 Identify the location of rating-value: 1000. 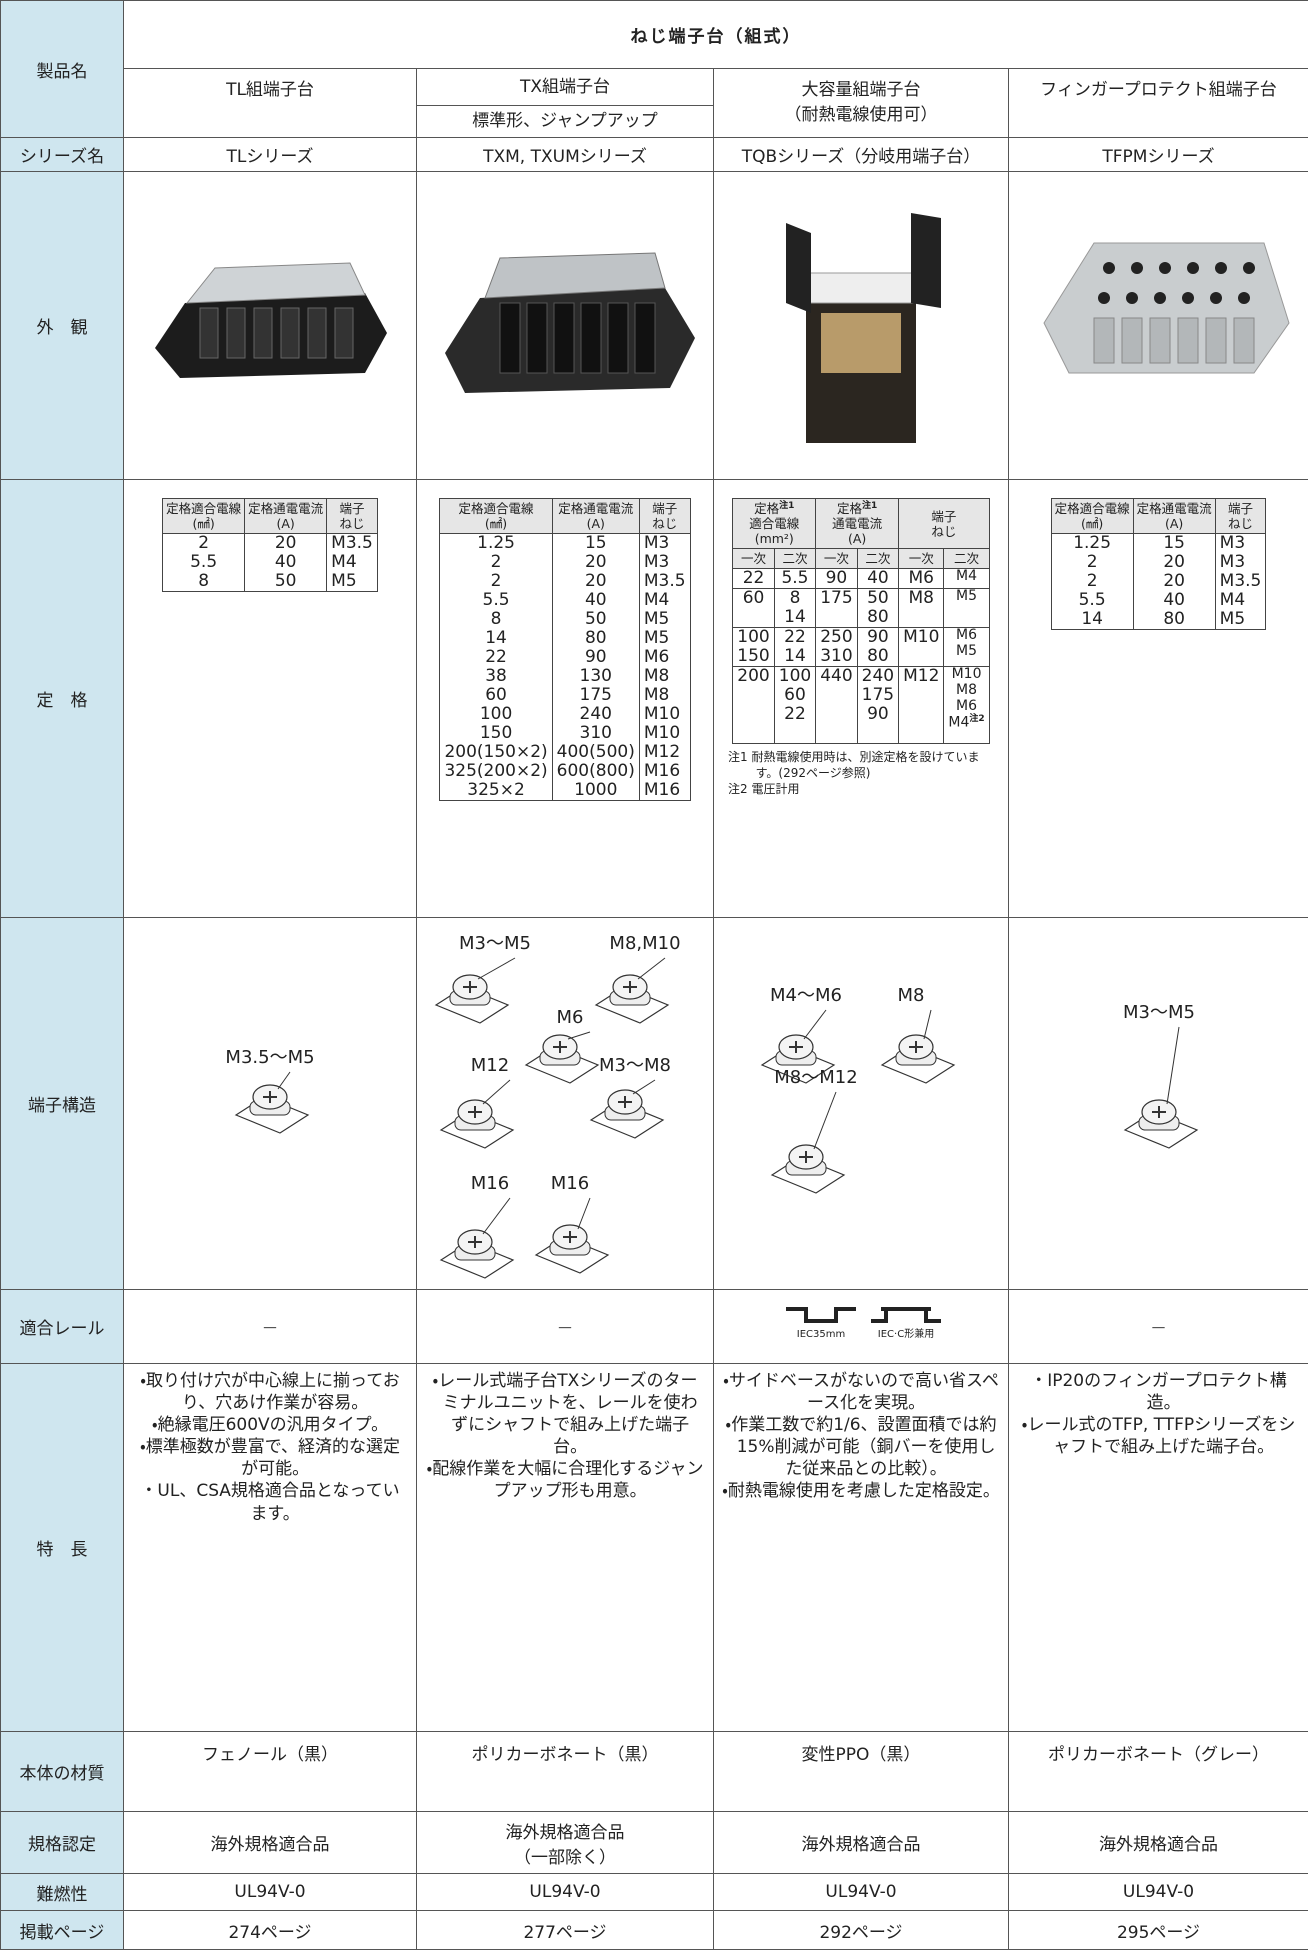
(596, 790).